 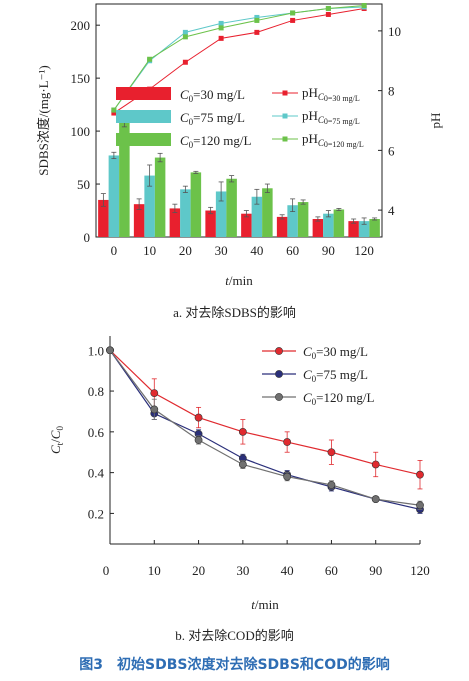 What do you see at coordinates (81, 25) in the screenshot?
I see `y-tick-label: 200` at bounding box center [81, 25].